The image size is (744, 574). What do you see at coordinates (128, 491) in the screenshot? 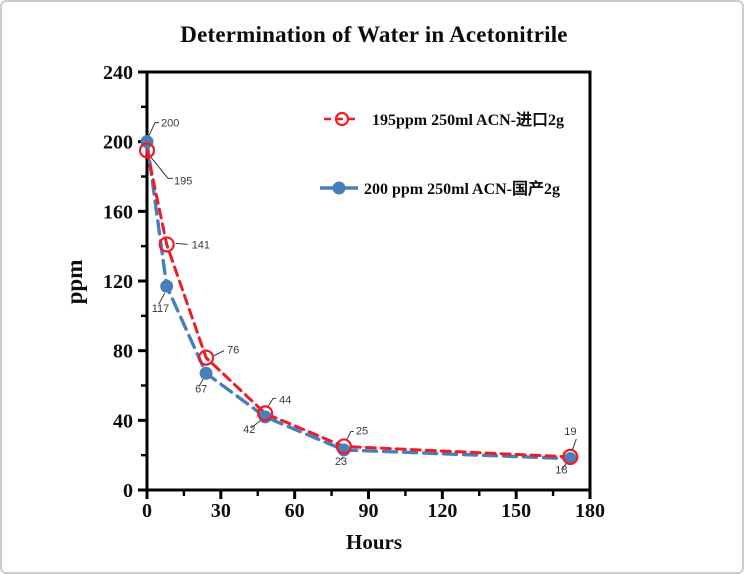
I see `y-tick-label: 0` at bounding box center [128, 491].